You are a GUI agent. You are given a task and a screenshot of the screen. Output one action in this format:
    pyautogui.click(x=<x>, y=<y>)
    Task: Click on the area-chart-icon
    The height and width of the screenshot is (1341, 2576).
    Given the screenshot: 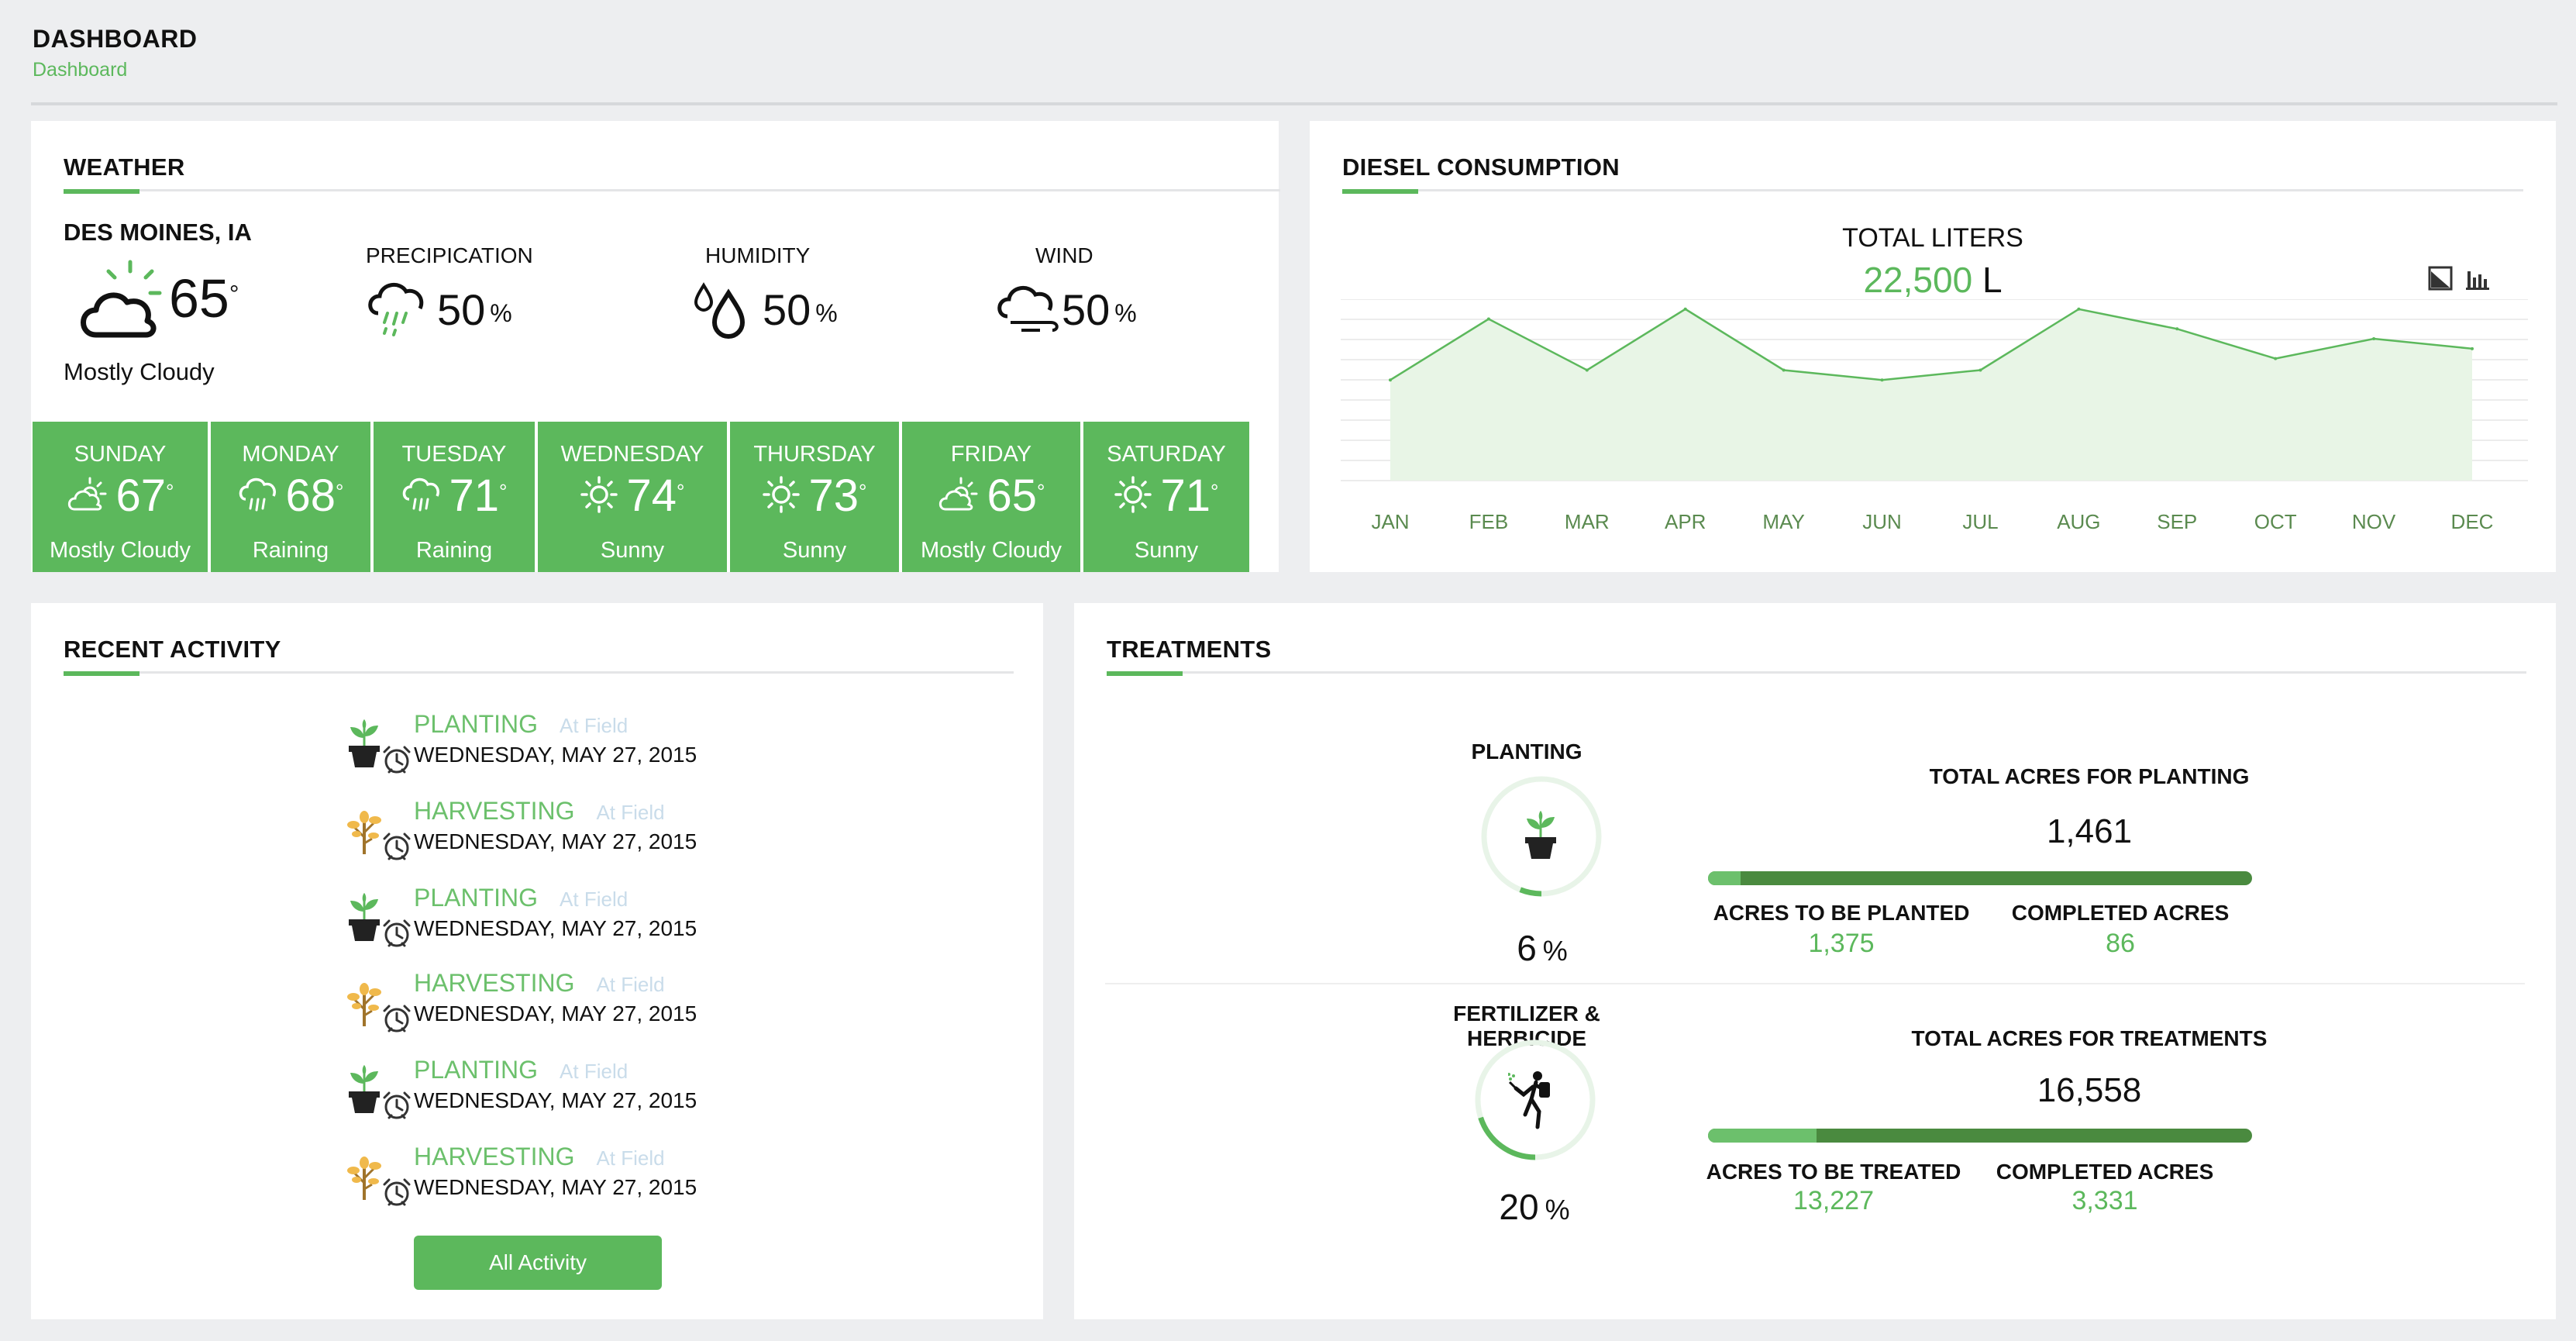 What is the action you would take?
    pyautogui.click(x=2440, y=278)
    